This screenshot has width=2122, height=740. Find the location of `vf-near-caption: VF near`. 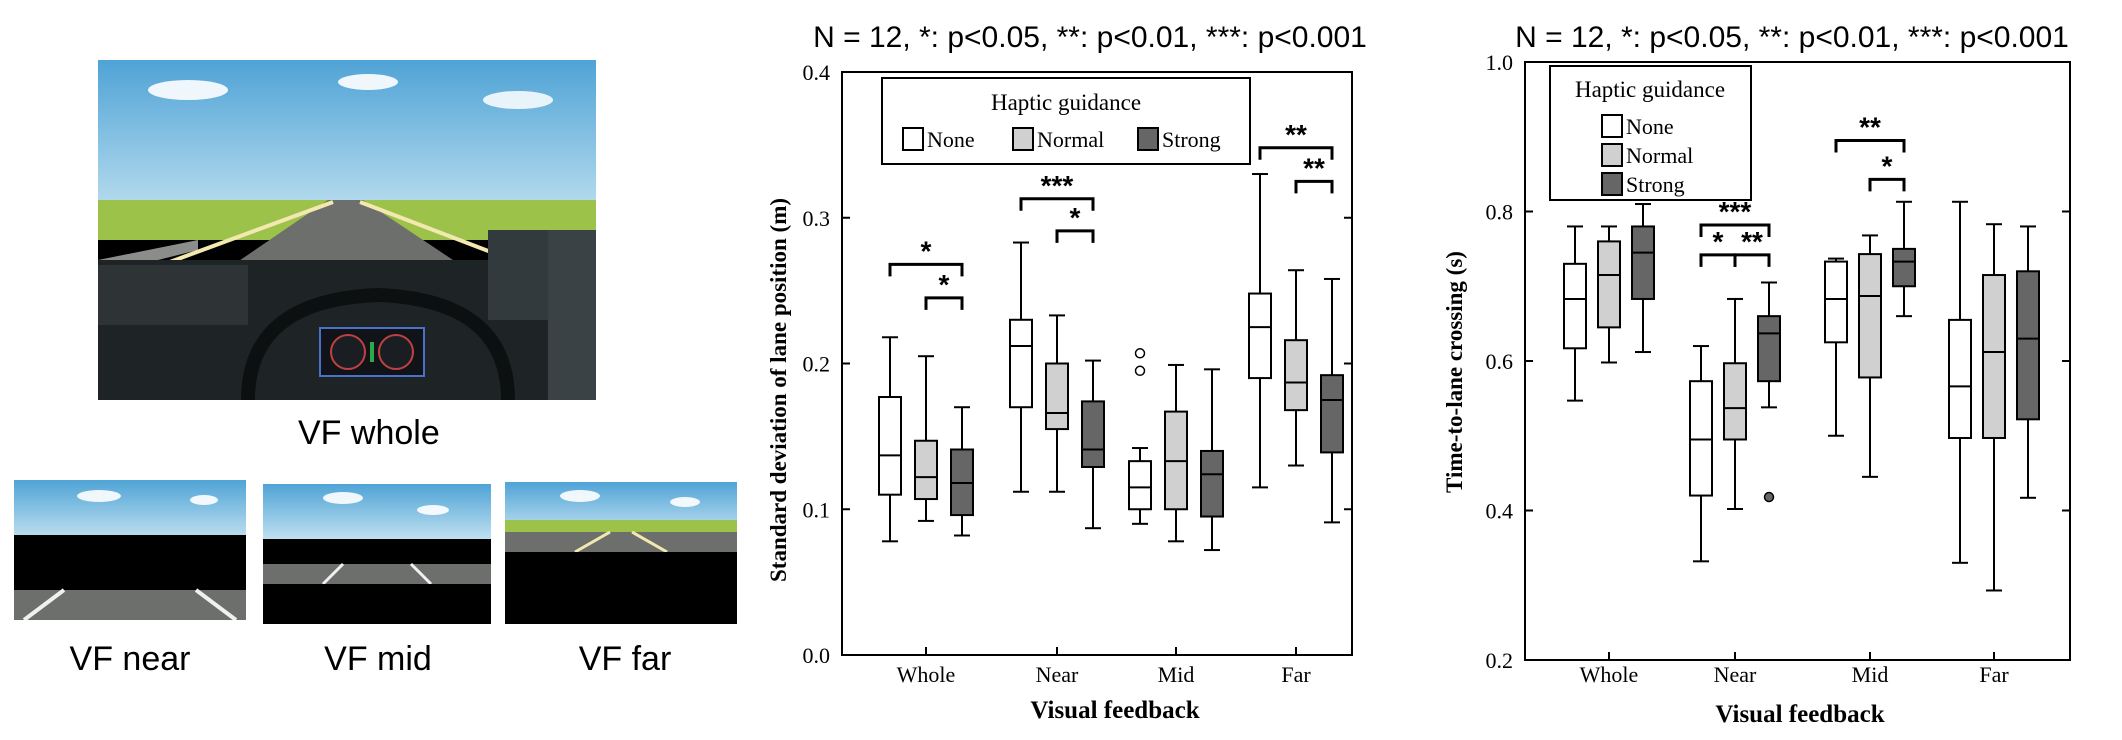

vf-near-caption: VF near is located at coordinates (130, 659).